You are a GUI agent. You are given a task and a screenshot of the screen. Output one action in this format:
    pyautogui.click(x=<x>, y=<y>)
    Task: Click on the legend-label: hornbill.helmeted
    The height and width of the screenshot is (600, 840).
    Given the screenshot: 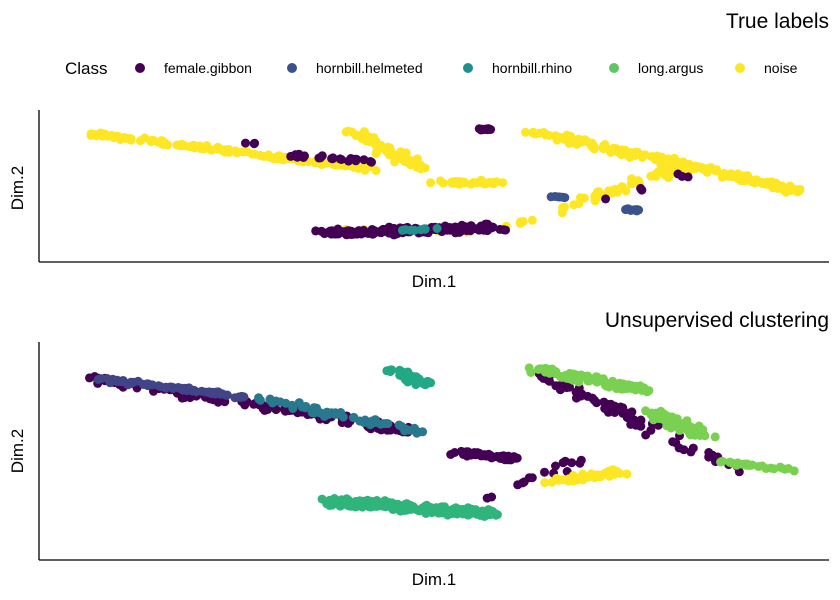 What is the action you would take?
    pyautogui.click(x=369, y=68)
    